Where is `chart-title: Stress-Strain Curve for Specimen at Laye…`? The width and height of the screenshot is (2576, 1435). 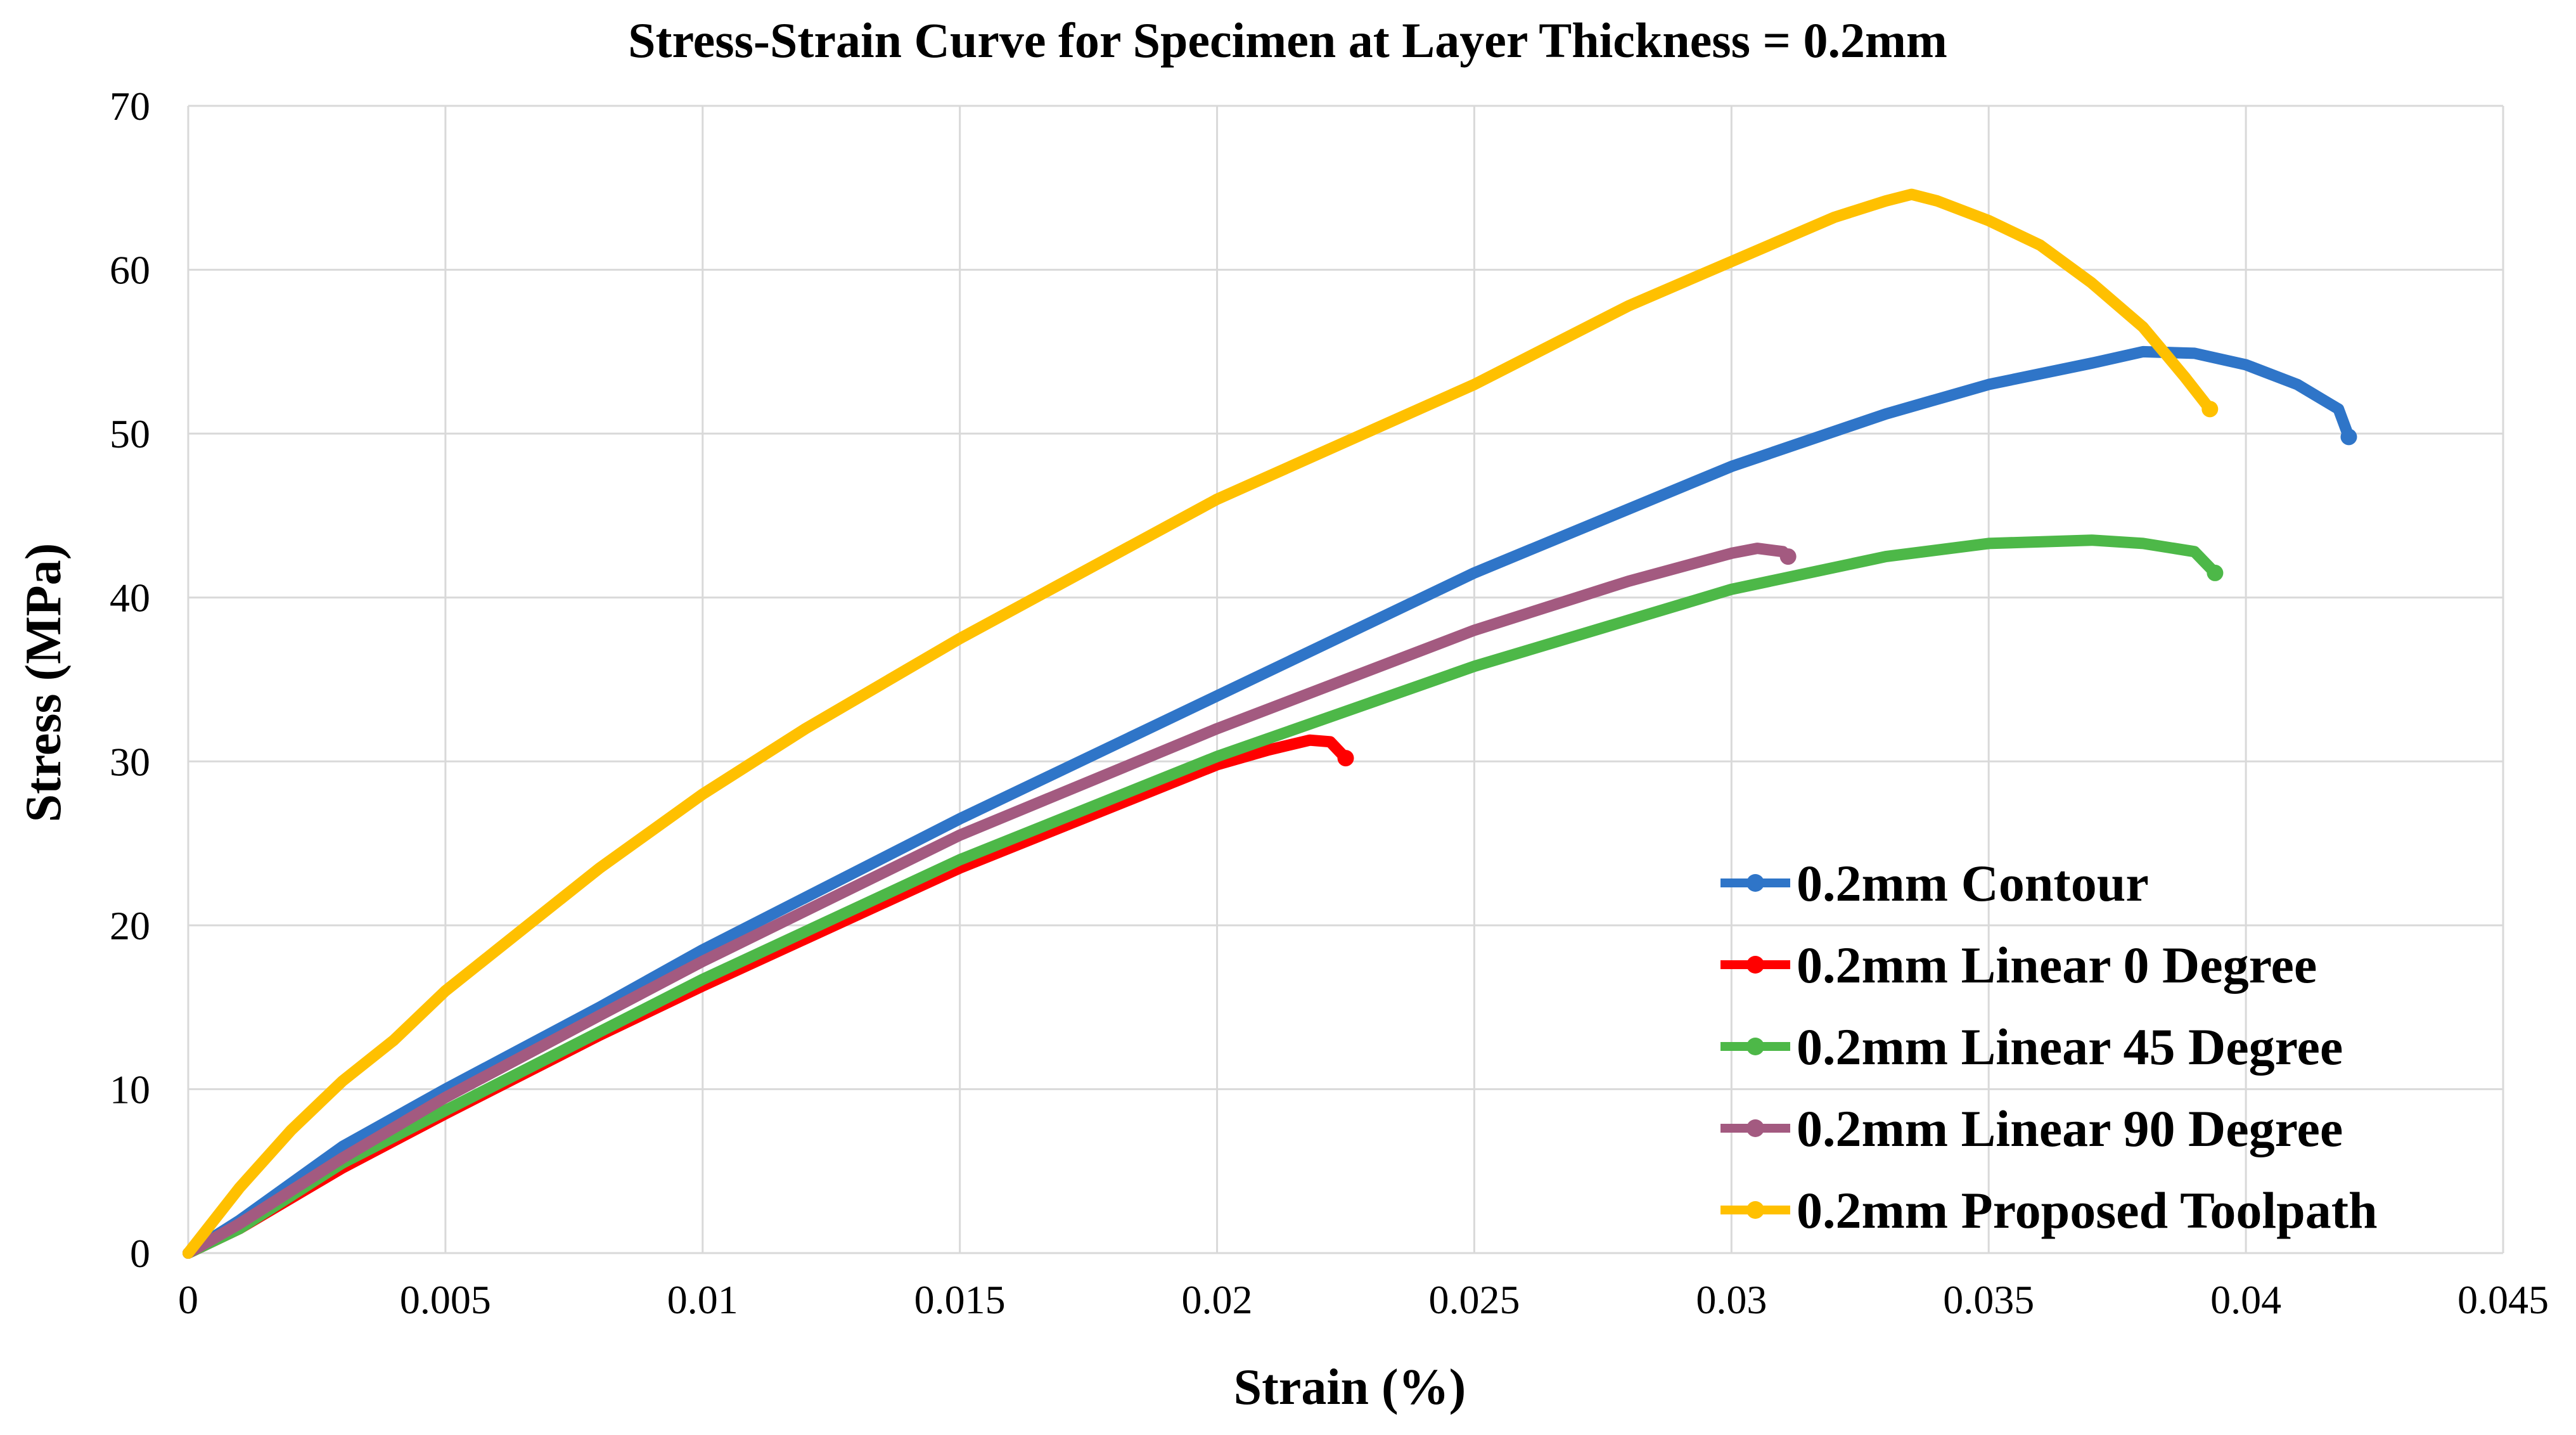
chart-title: Stress-Strain Curve for Specimen at Laye… is located at coordinates (1287, 40).